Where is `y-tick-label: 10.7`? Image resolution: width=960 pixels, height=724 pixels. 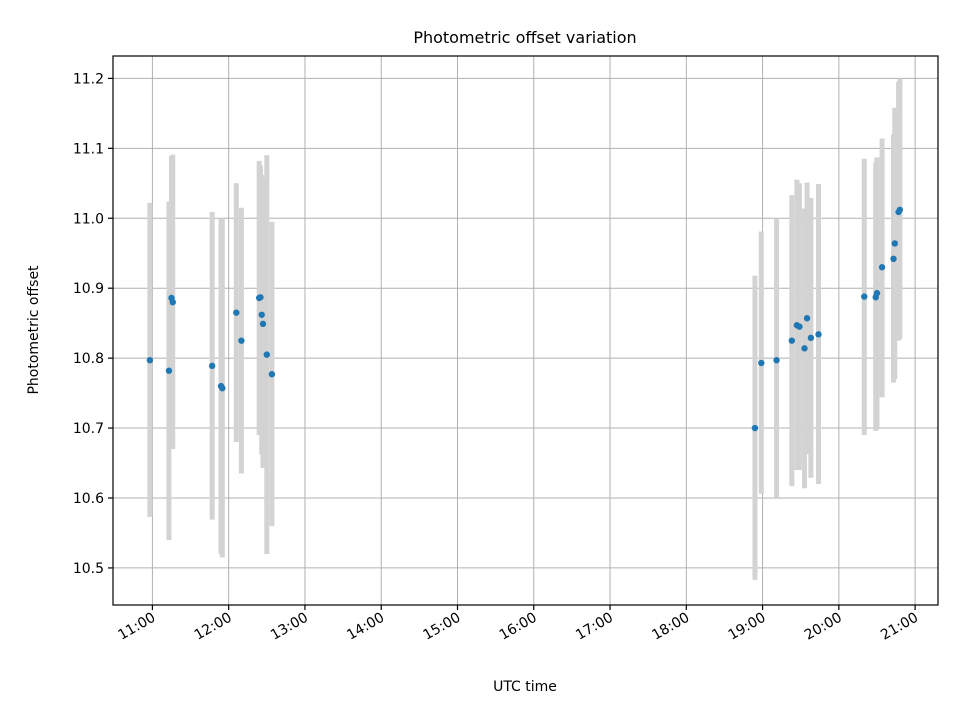
y-tick-label: 10.7 is located at coordinates (88, 429).